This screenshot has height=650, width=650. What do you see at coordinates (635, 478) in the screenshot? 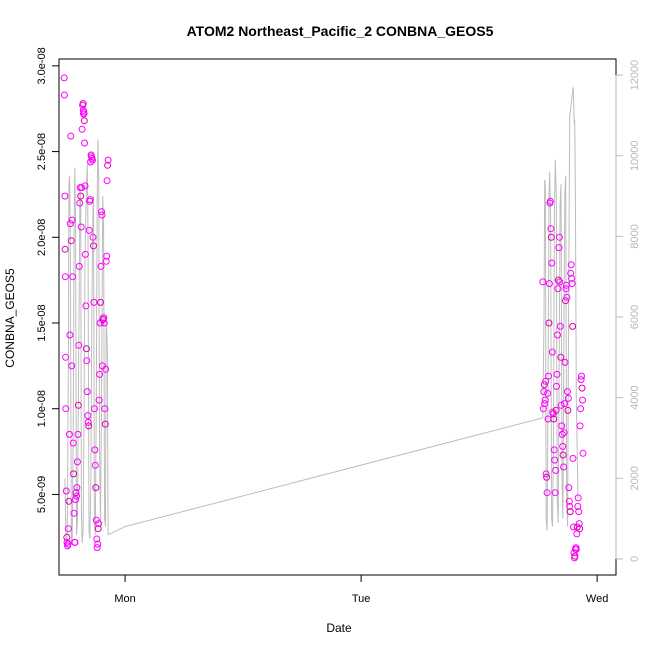
I see `y2-tick-label: 2000` at bounding box center [635, 478].